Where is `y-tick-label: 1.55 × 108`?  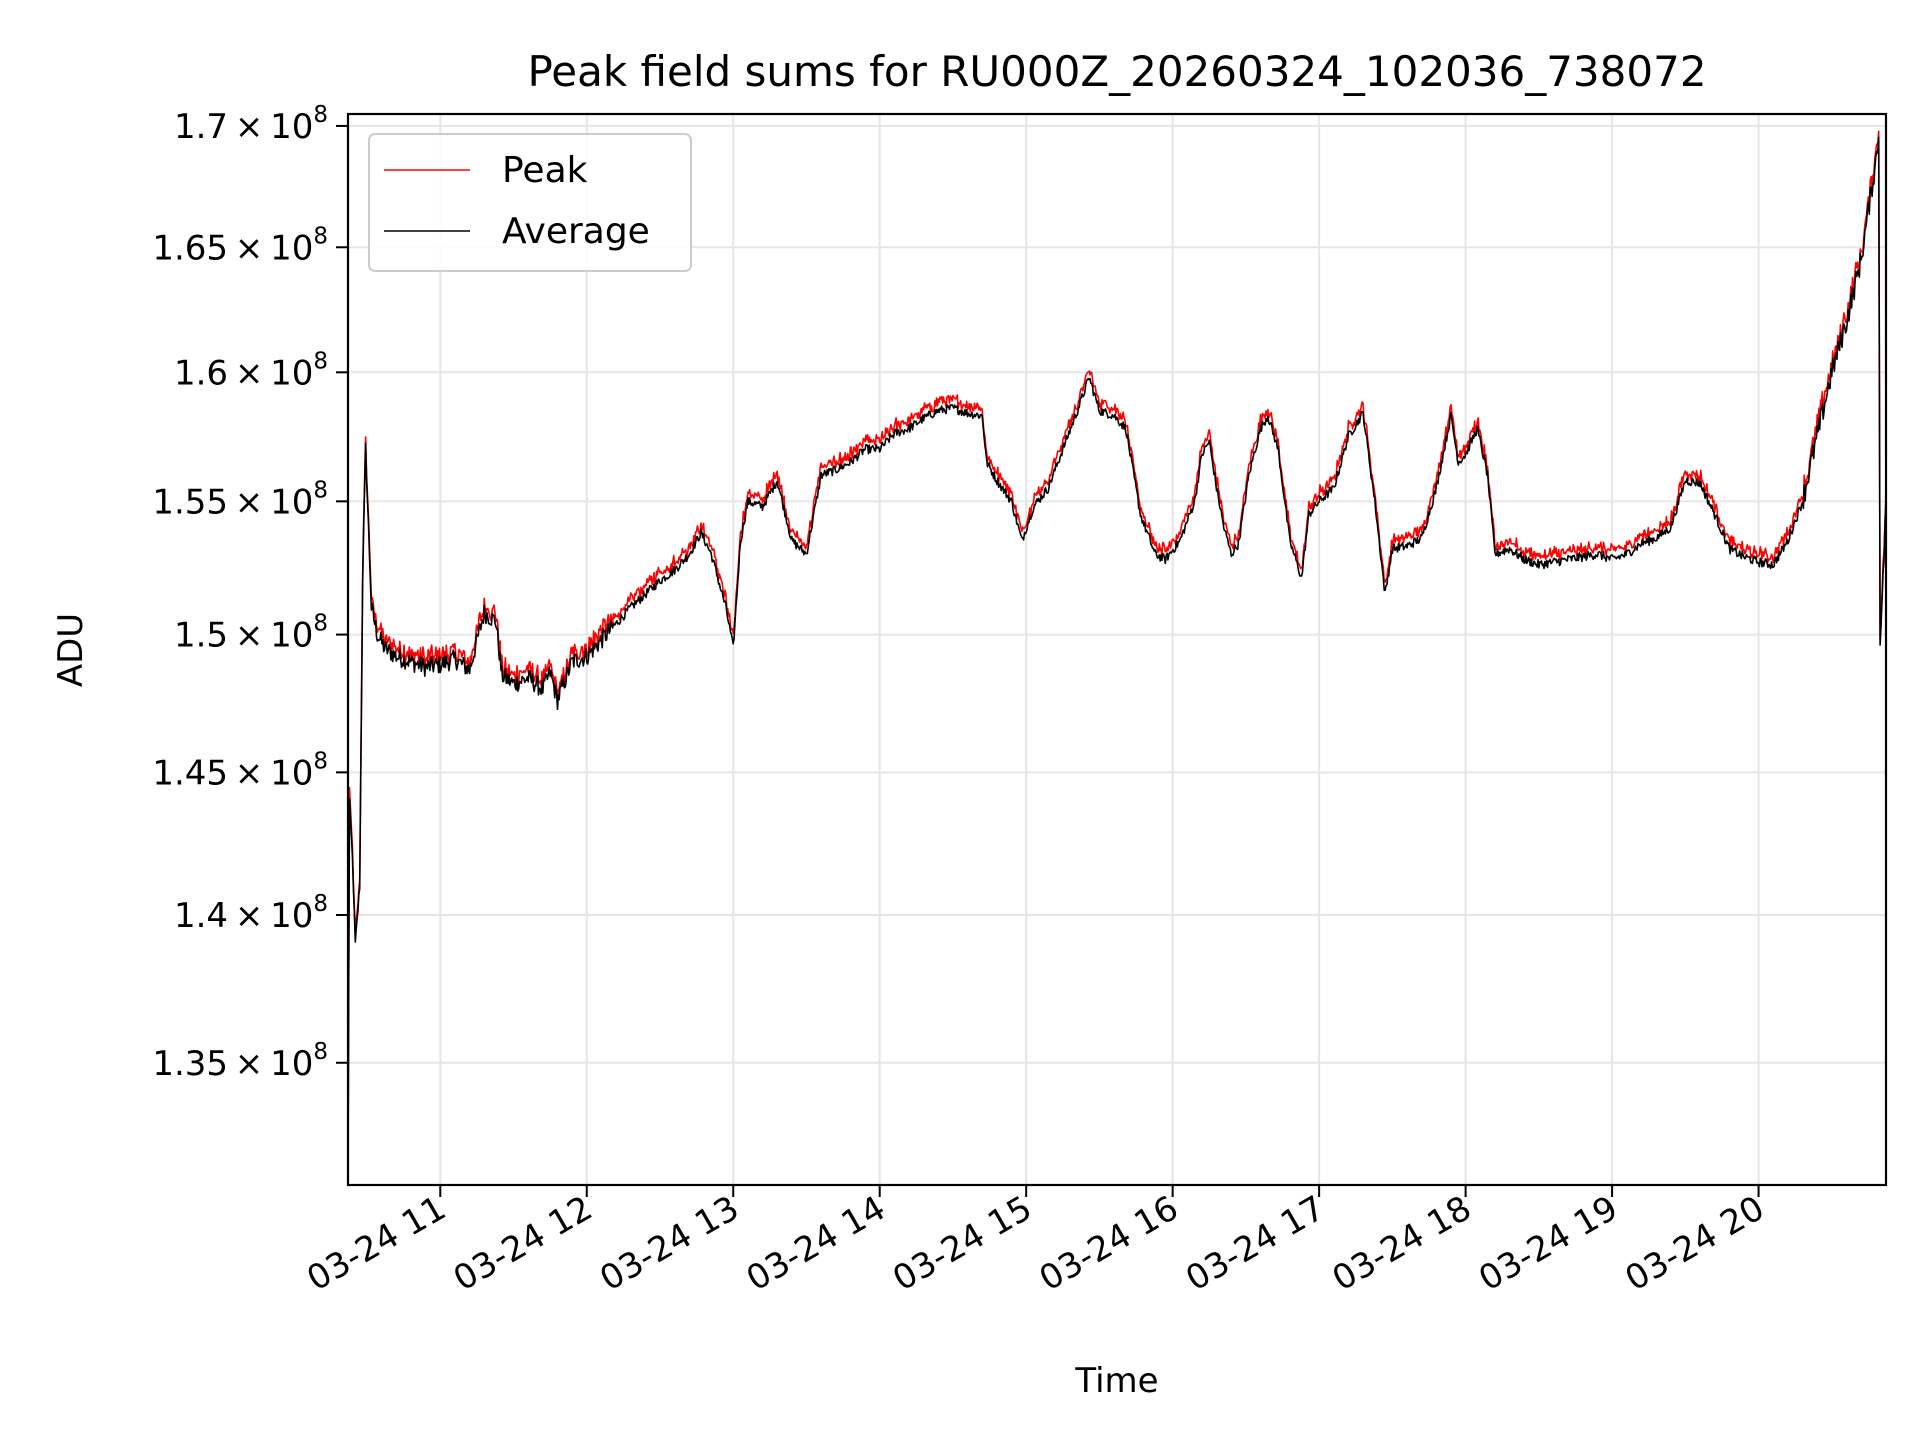 y-tick-label: 1.55 × 108 is located at coordinates (240, 499).